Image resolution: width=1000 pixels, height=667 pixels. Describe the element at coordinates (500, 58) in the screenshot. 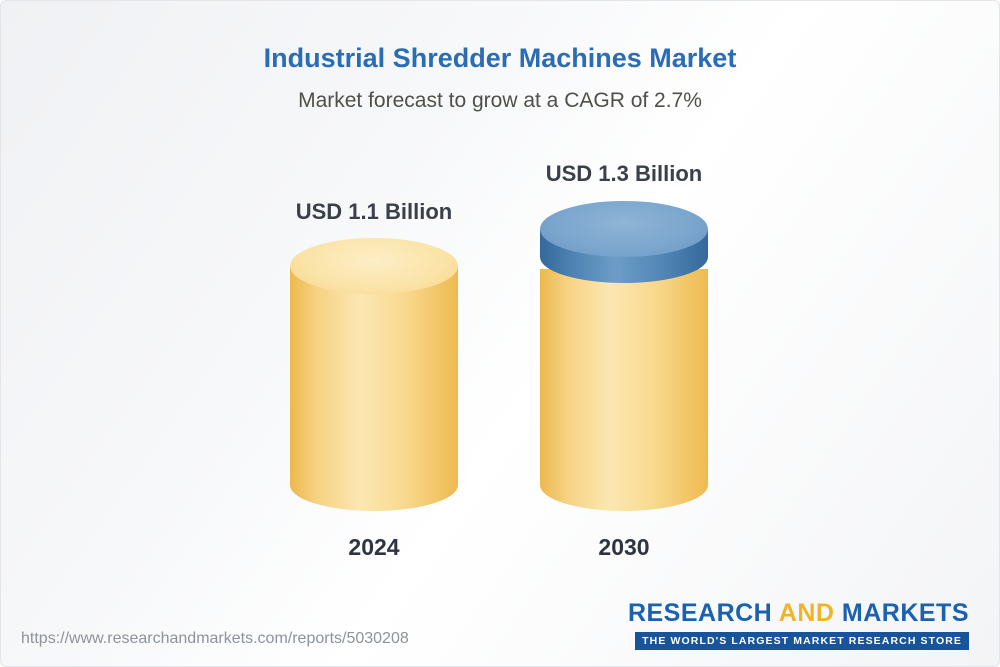

I see `chart-title: Industrial Shredder Machines Market` at that location.